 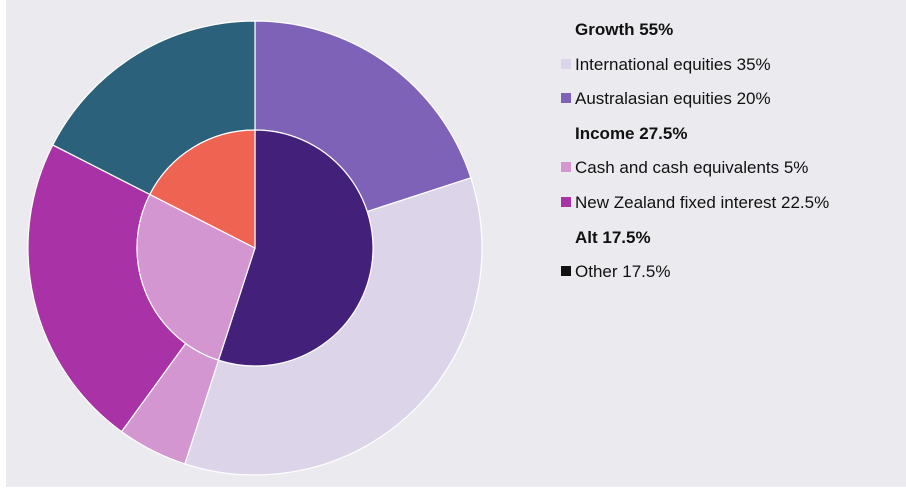 I want to click on legend-label: New Zealand fixed interest 22.5%, so click(x=702, y=202).